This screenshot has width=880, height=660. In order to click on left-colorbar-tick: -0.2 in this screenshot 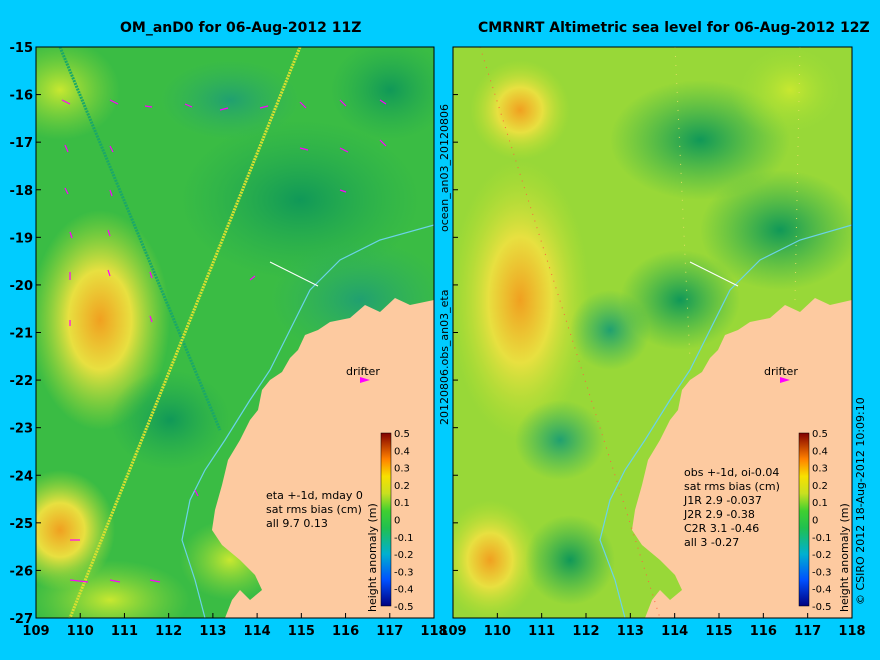, I will do `click(404, 555)`.